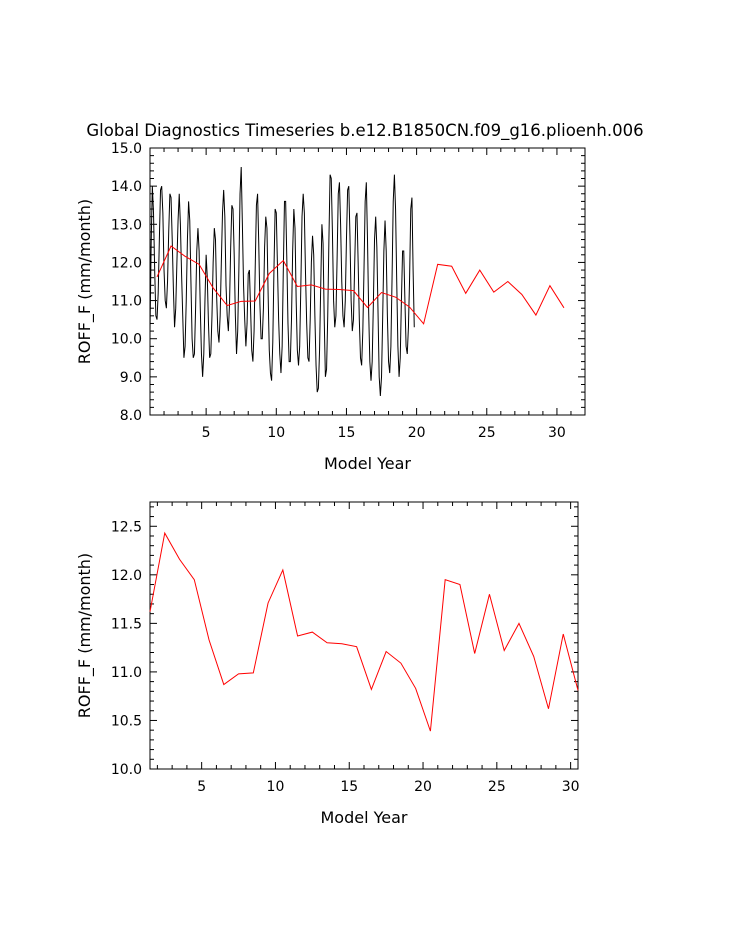 The width and height of the screenshot is (733, 945). What do you see at coordinates (201, 787) in the screenshot?
I see `bottom-x-tick-label: 5` at bounding box center [201, 787].